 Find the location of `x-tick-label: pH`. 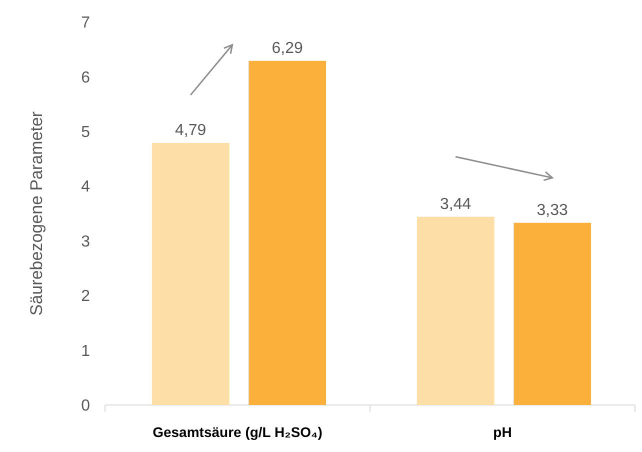

x-tick-label: pH is located at coordinates (502, 432).